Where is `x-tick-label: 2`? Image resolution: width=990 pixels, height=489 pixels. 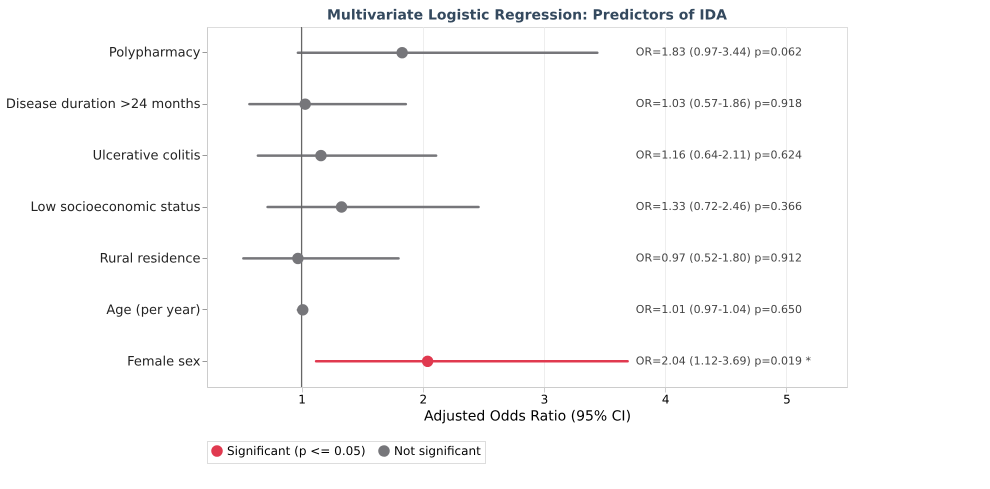 x-tick-label: 2 is located at coordinates (423, 399).